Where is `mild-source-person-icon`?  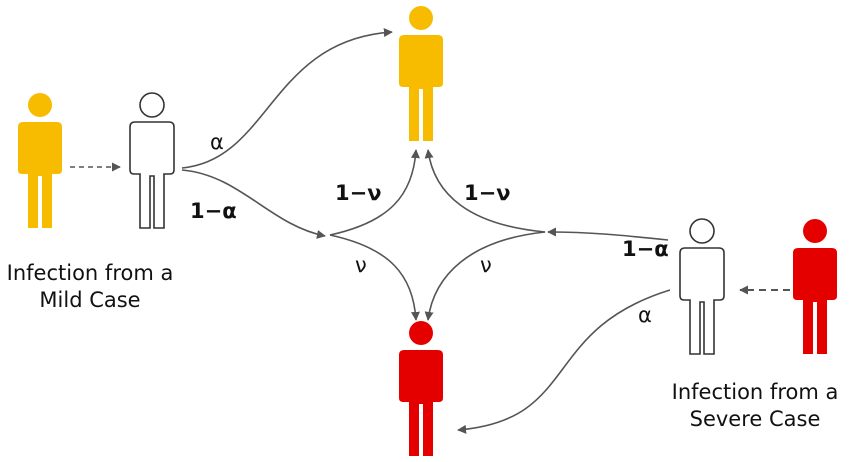
mild-source-person-icon is located at coordinates (40, 160).